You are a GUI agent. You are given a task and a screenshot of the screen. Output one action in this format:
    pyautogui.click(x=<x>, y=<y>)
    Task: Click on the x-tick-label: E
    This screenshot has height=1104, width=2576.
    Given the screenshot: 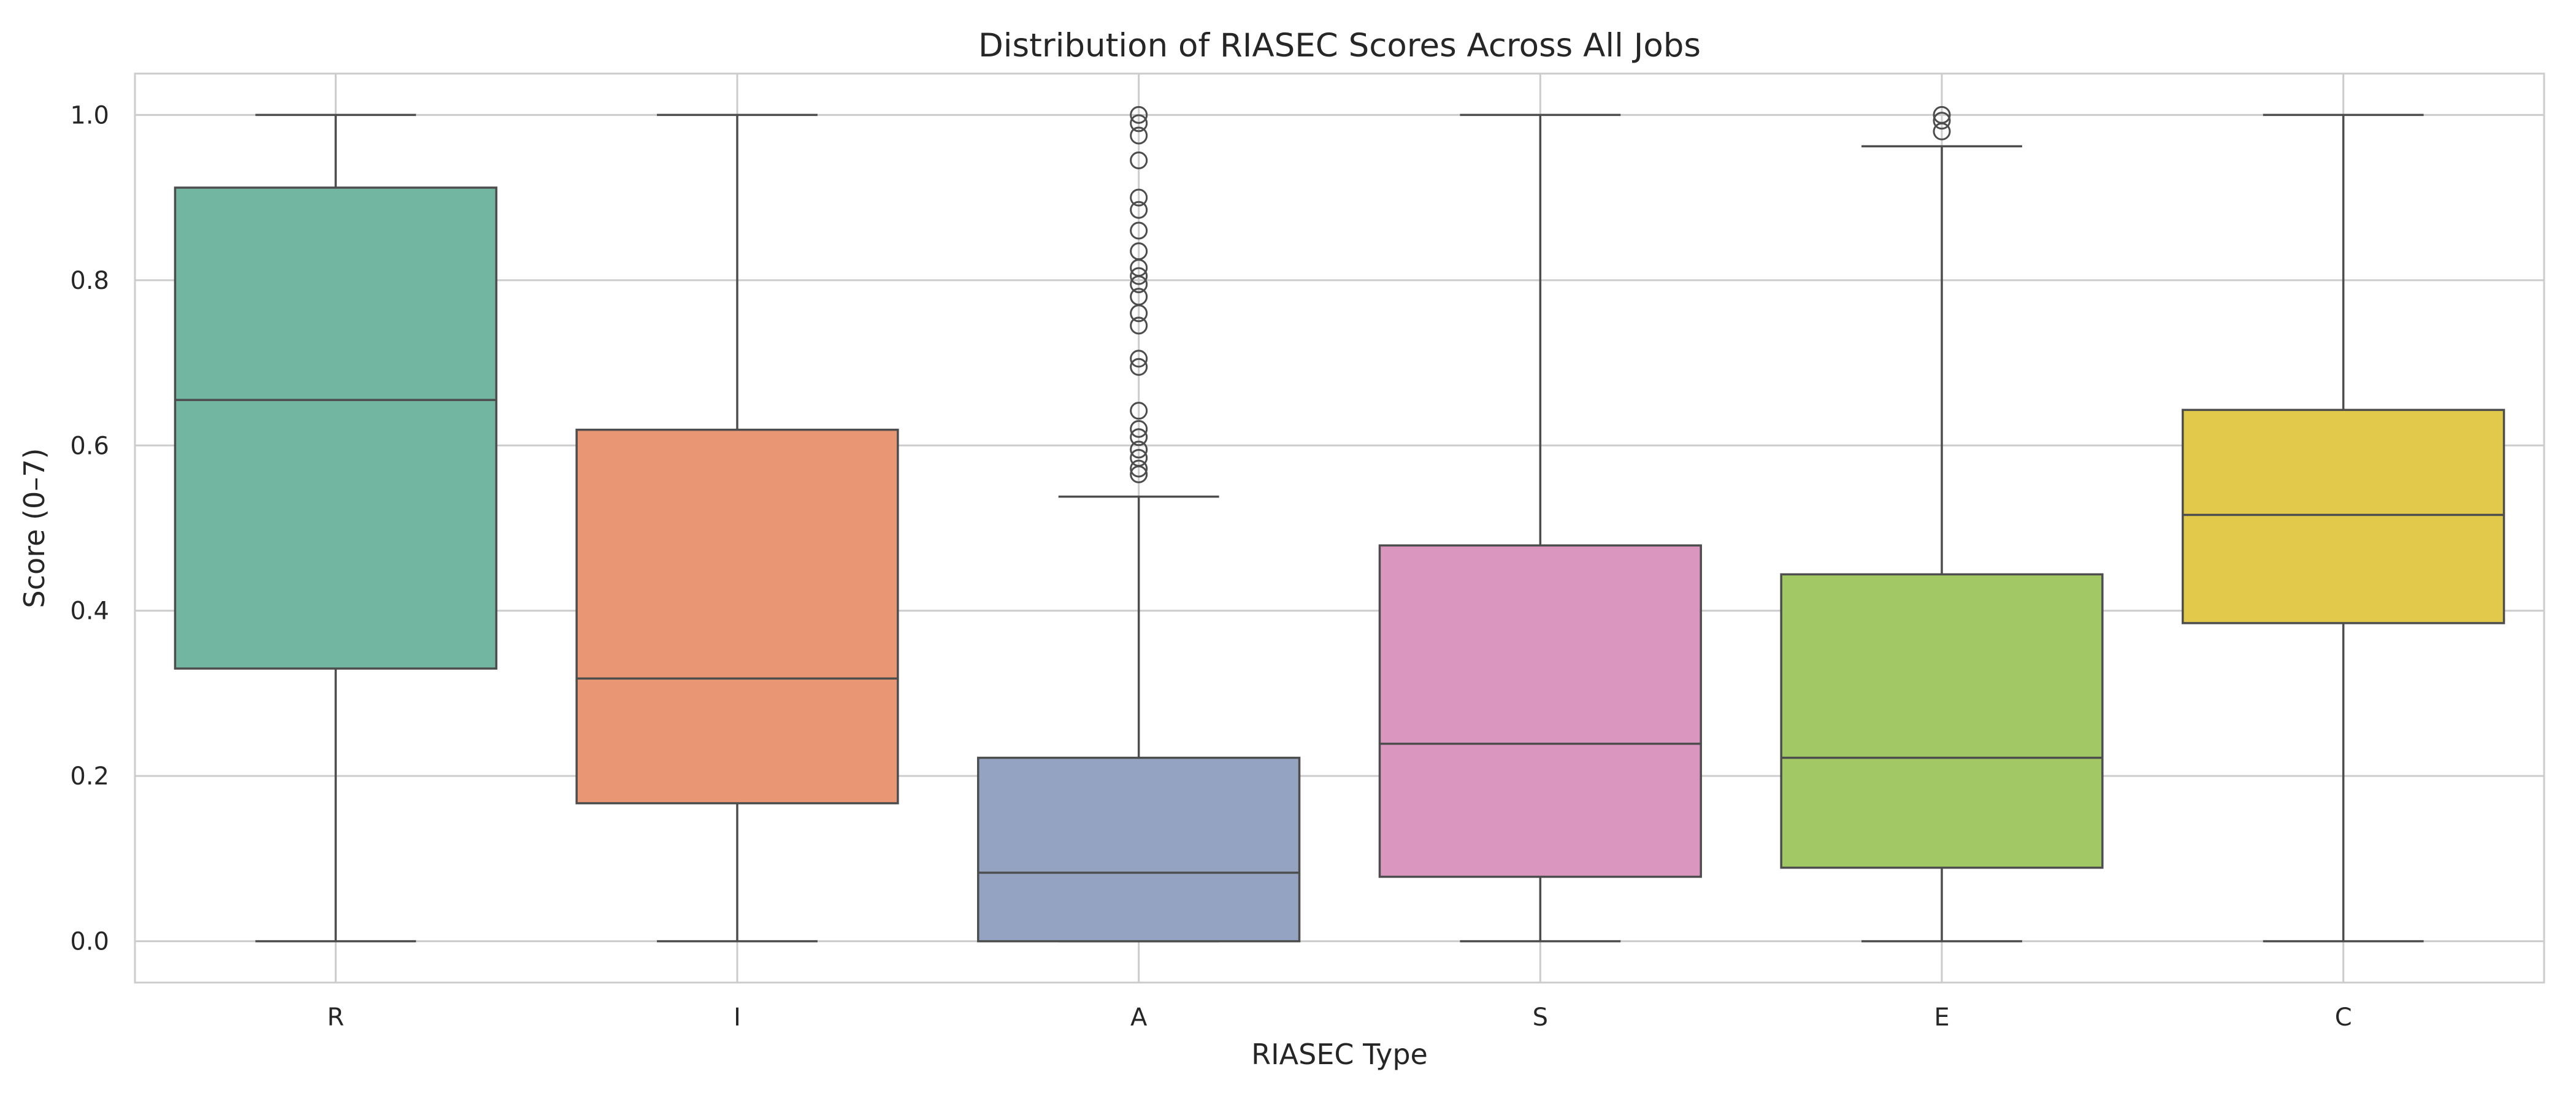 What is the action you would take?
    pyautogui.click(x=1941, y=1017)
    